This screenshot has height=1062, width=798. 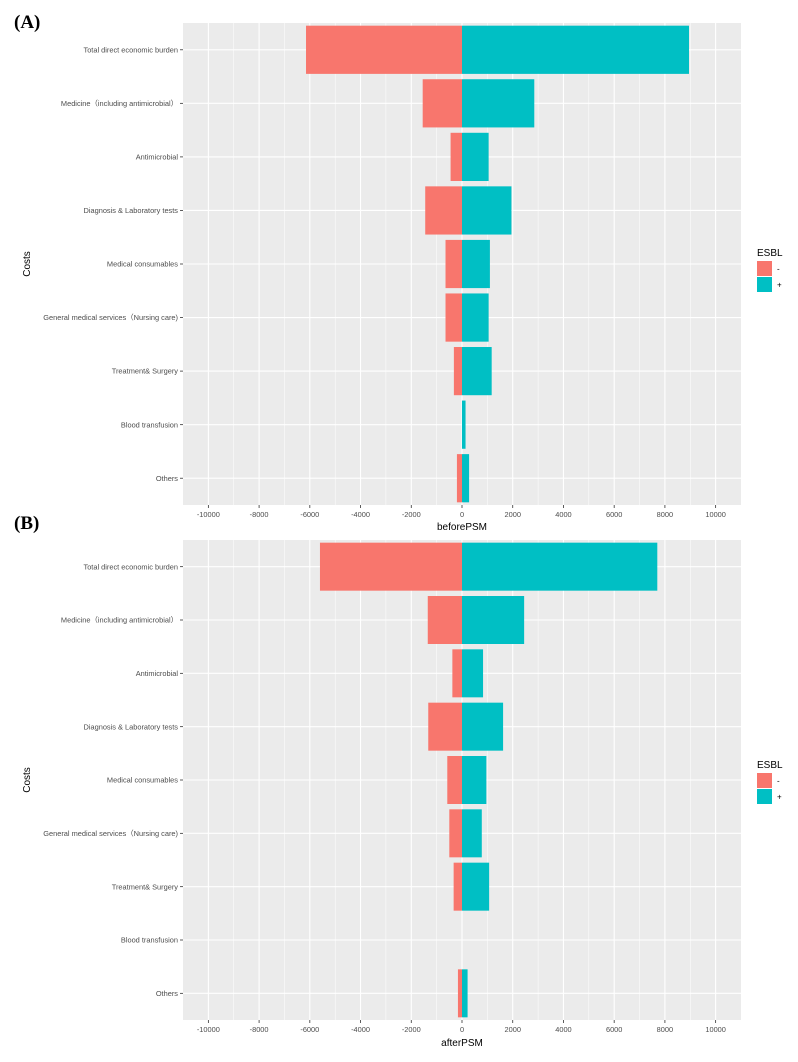 What do you see at coordinates (462, 527) in the screenshot?
I see `x-axis-title: beforePSM` at bounding box center [462, 527].